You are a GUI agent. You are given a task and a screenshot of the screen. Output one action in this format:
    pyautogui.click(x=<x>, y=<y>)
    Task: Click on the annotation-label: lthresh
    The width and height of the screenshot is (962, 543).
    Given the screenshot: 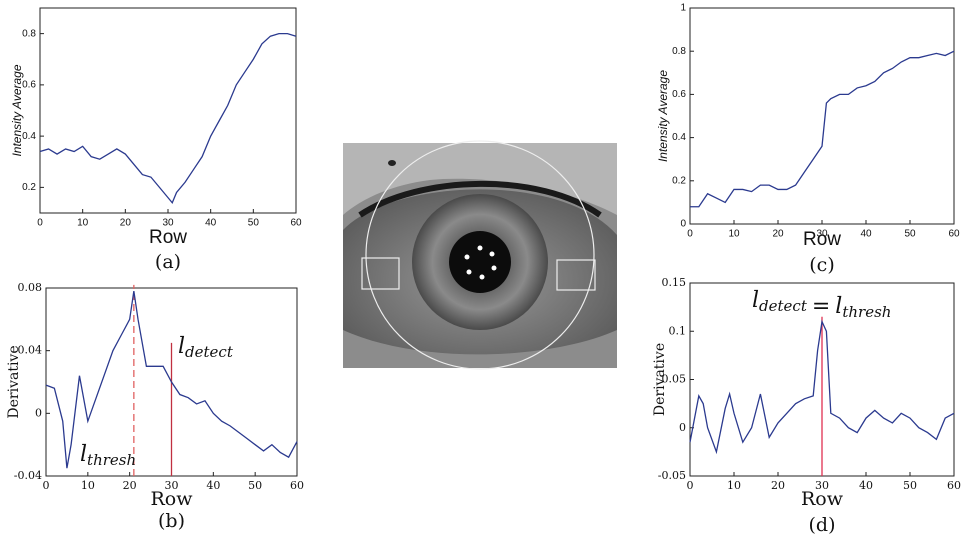 What is the action you would take?
    pyautogui.click(x=108, y=455)
    